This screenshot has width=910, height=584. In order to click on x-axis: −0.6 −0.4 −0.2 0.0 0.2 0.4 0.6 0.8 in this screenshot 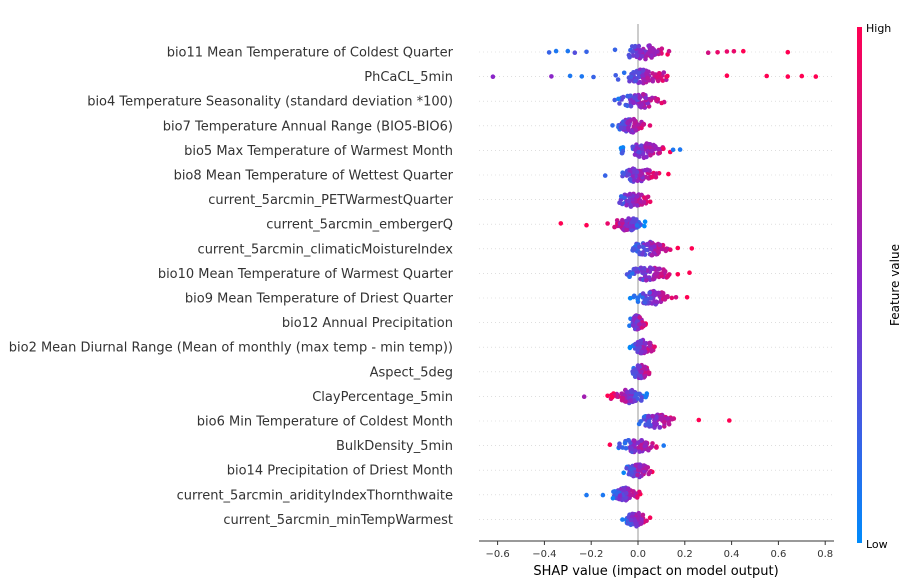, I will do `click(656, 550)`.